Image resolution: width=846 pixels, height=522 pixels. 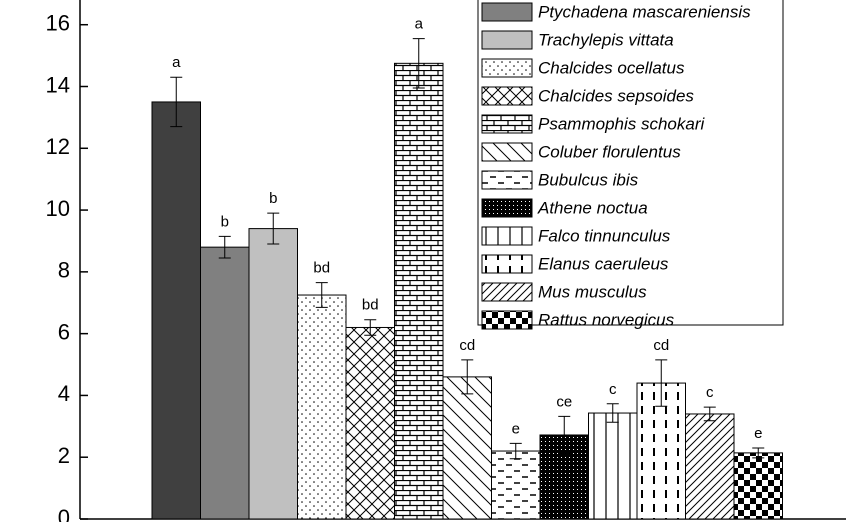 What do you see at coordinates (58, 208) in the screenshot?
I see `y-tick-label: 10` at bounding box center [58, 208].